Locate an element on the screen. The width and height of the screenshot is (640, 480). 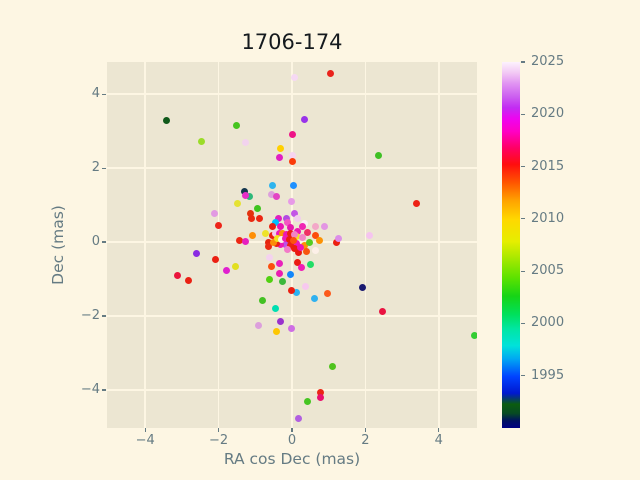
x-tick-label: −2 is located at coordinates (218, 440).